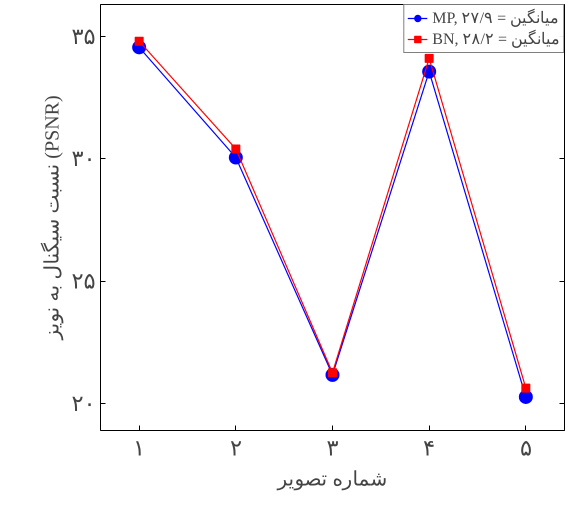  What do you see at coordinates (139, 448) in the screenshot?
I see `x-tick-label: ۱` at bounding box center [139, 448].